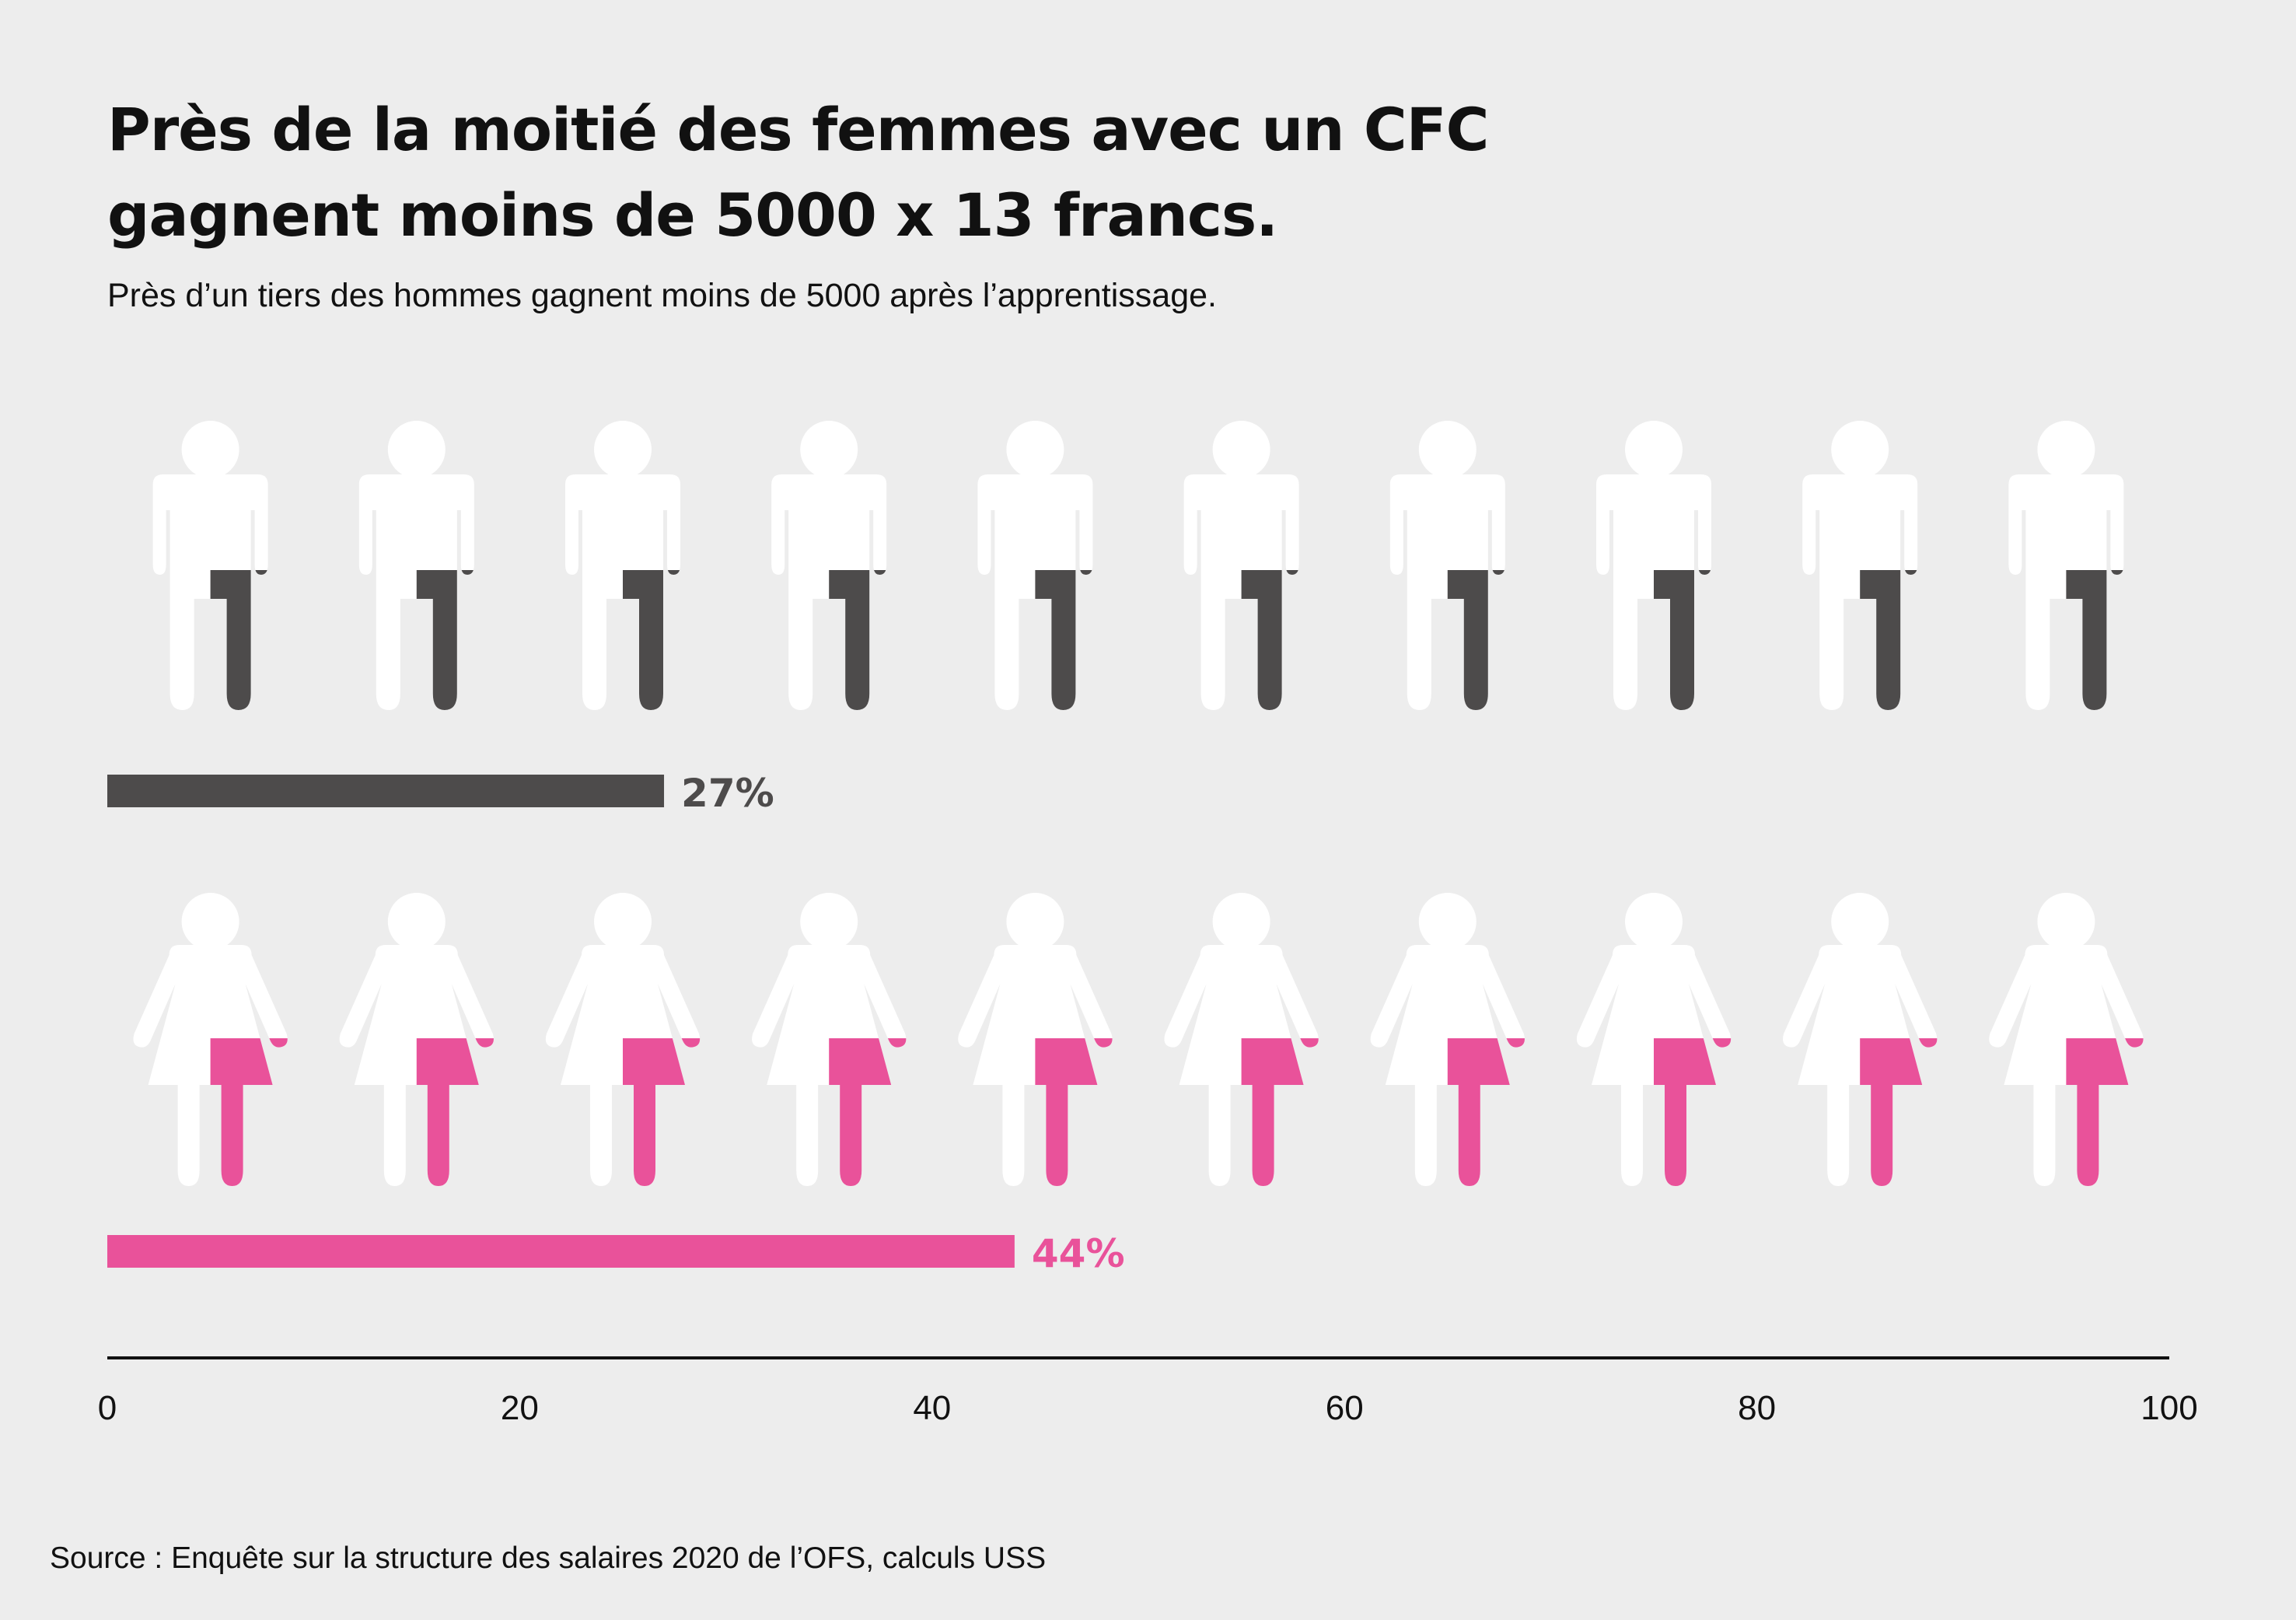  I want to click on data-label-hommes: 27%, so click(727, 794).